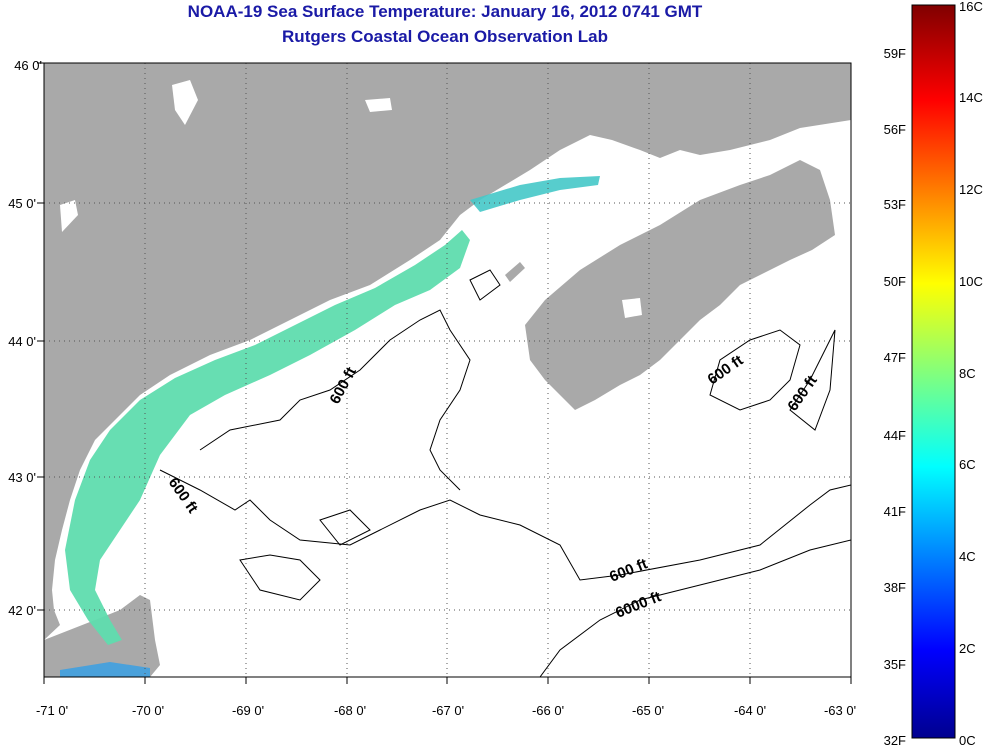 The width and height of the screenshot is (984, 754). What do you see at coordinates (895, 740) in the screenshot?
I see `colorbar-label-f: 32F` at bounding box center [895, 740].